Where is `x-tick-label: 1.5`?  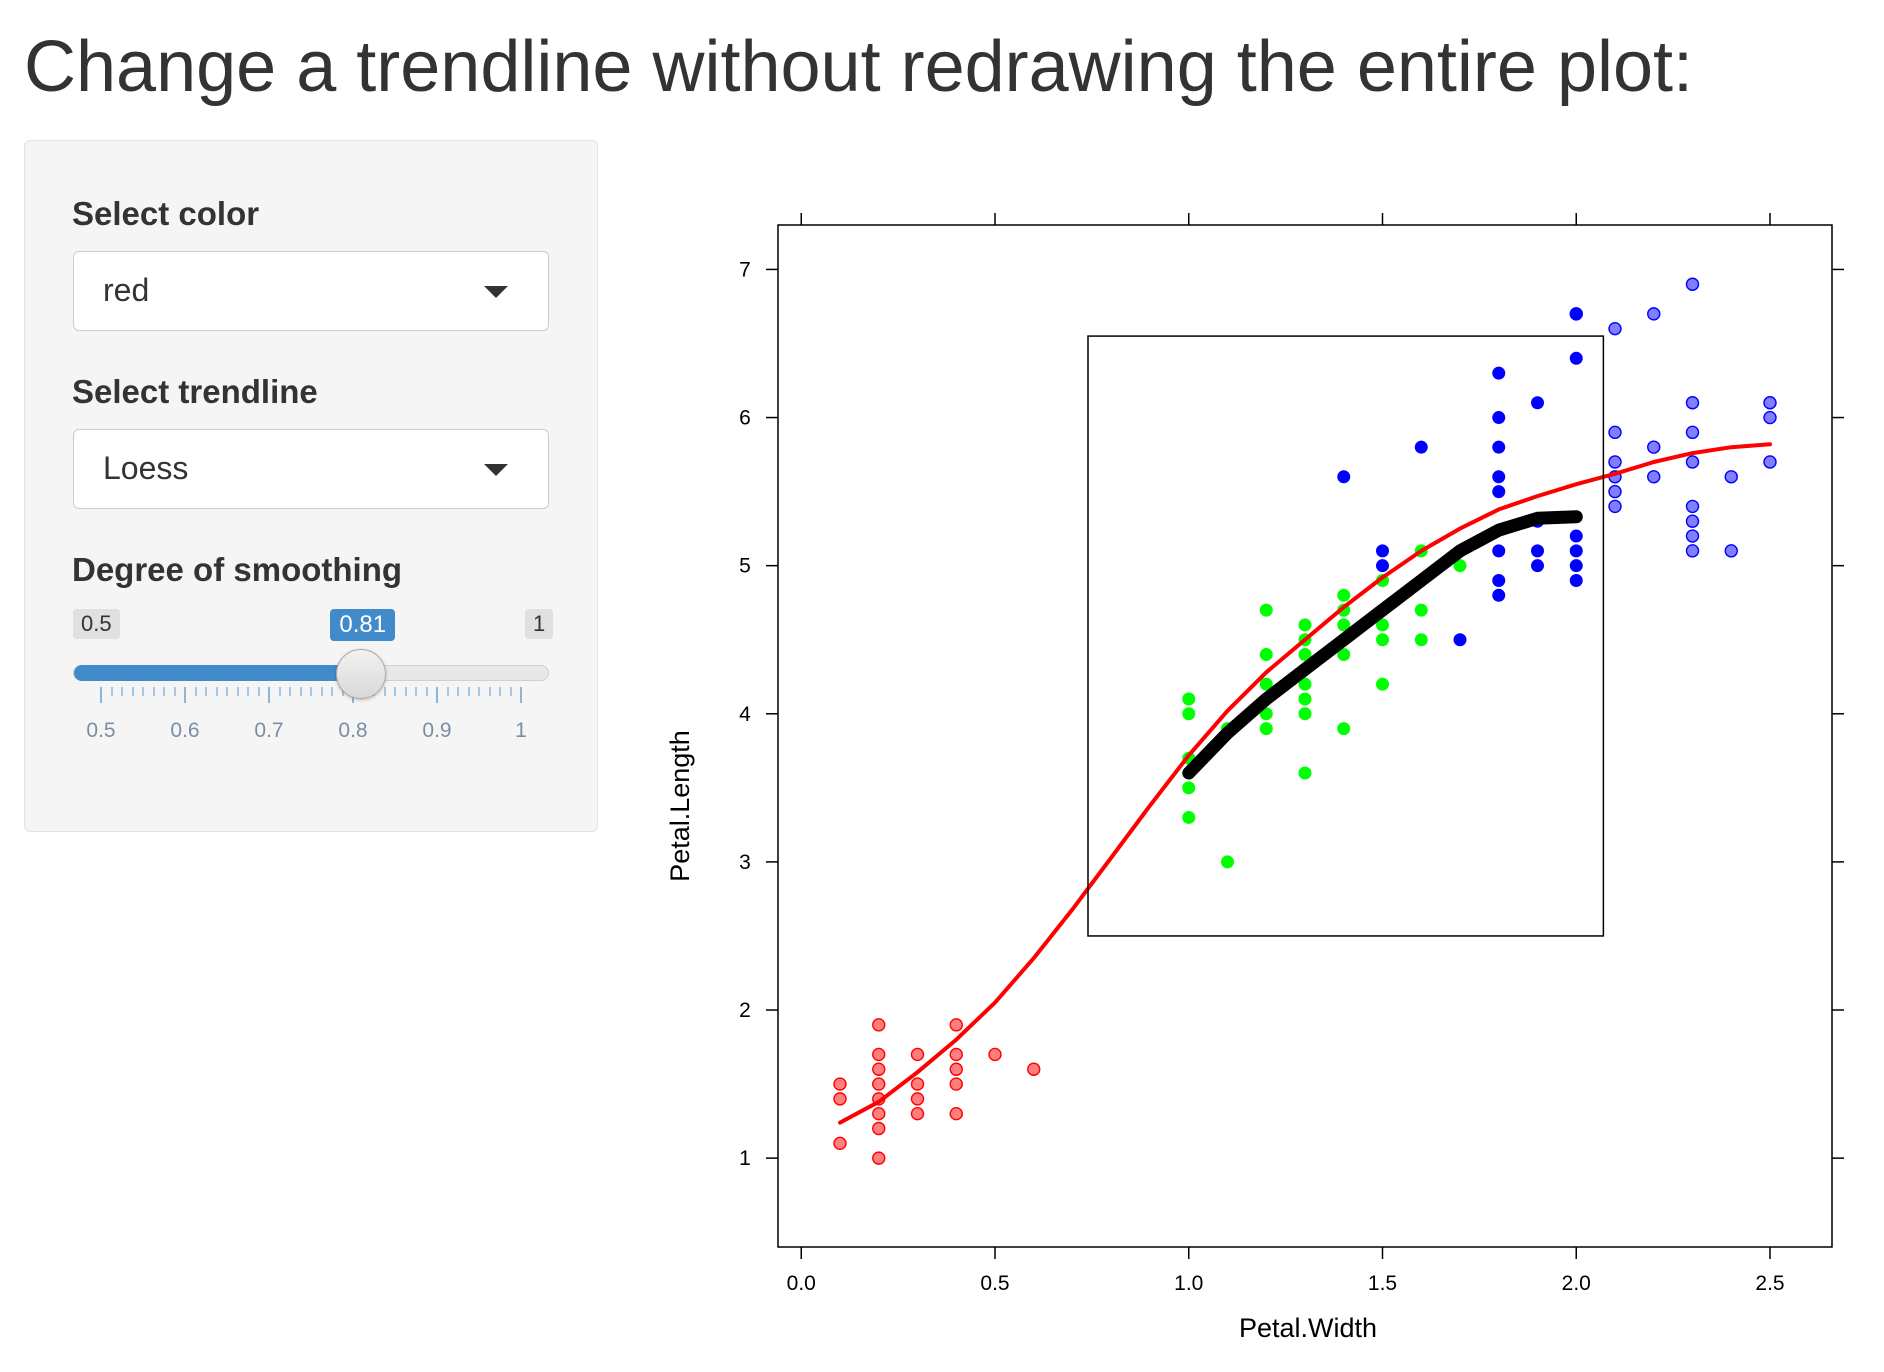 x-tick-label: 1.5 is located at coordinates (1382, 1283).